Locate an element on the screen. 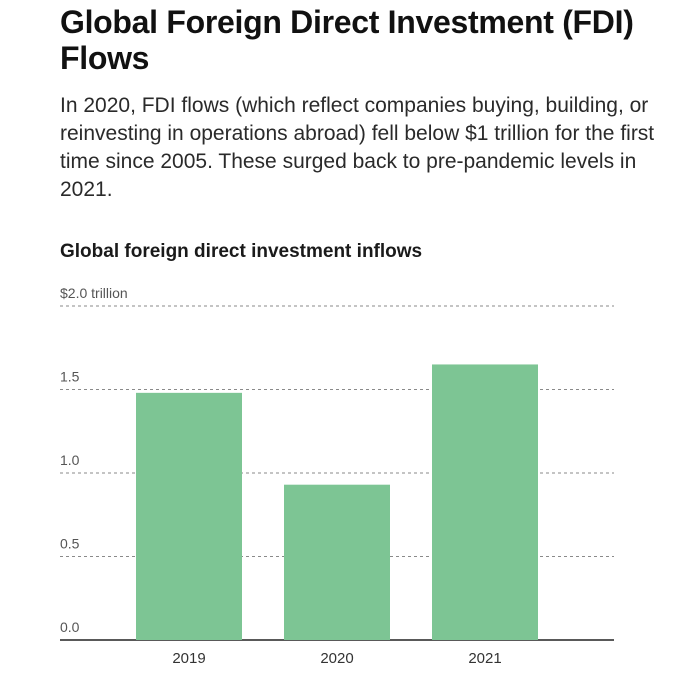 This screenshot has height=684, width=681. bar-2020 is located at coordinates (337, 562).